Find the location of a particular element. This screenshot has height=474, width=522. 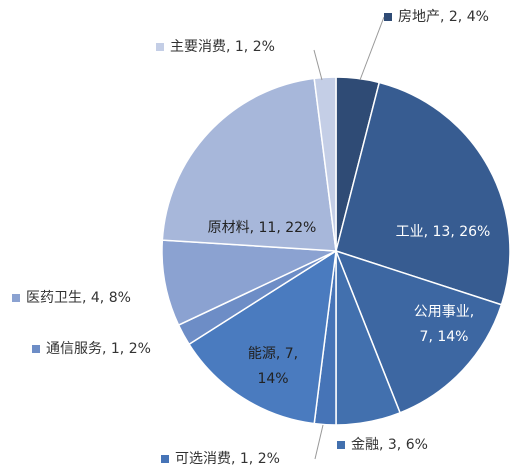

data-label: 公用事业, 7, 14% is located at coordinates (444, 324).